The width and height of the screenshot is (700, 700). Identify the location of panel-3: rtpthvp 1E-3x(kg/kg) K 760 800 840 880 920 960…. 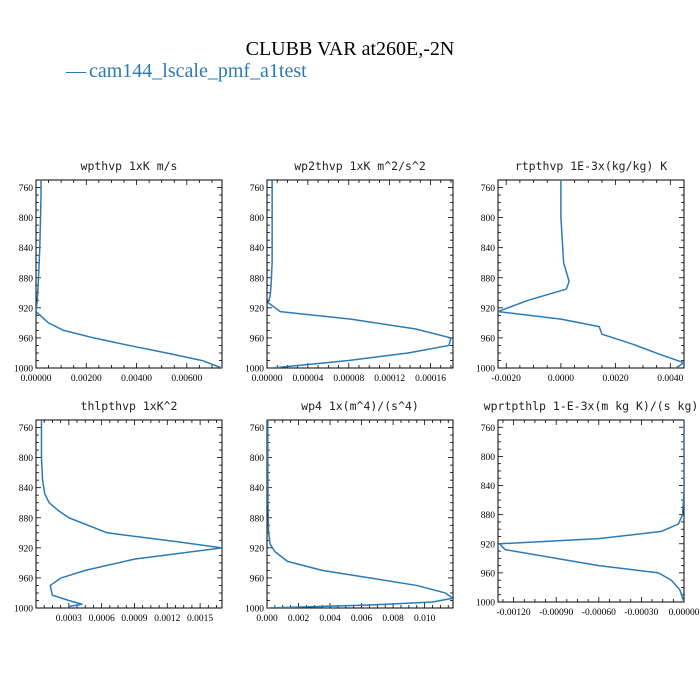
(580, 271).